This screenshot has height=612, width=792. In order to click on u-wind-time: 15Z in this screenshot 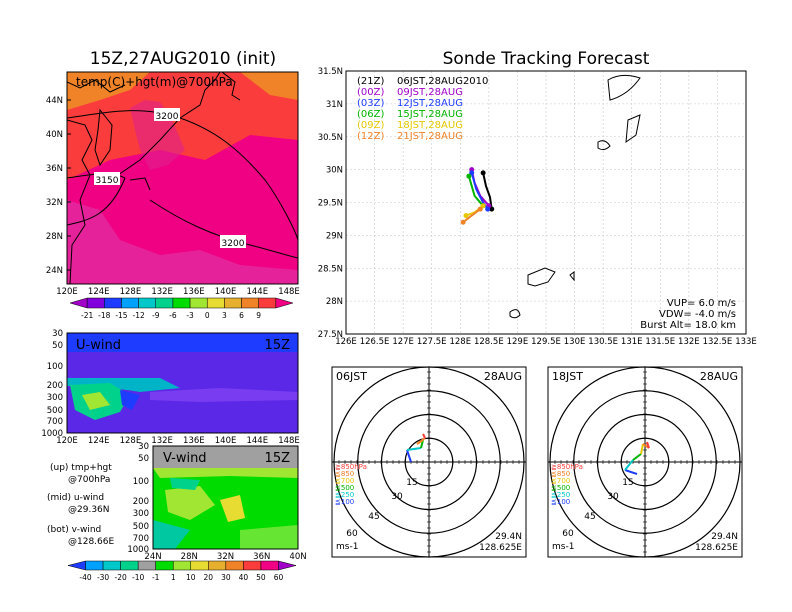, I will do `click(278, 345)`.